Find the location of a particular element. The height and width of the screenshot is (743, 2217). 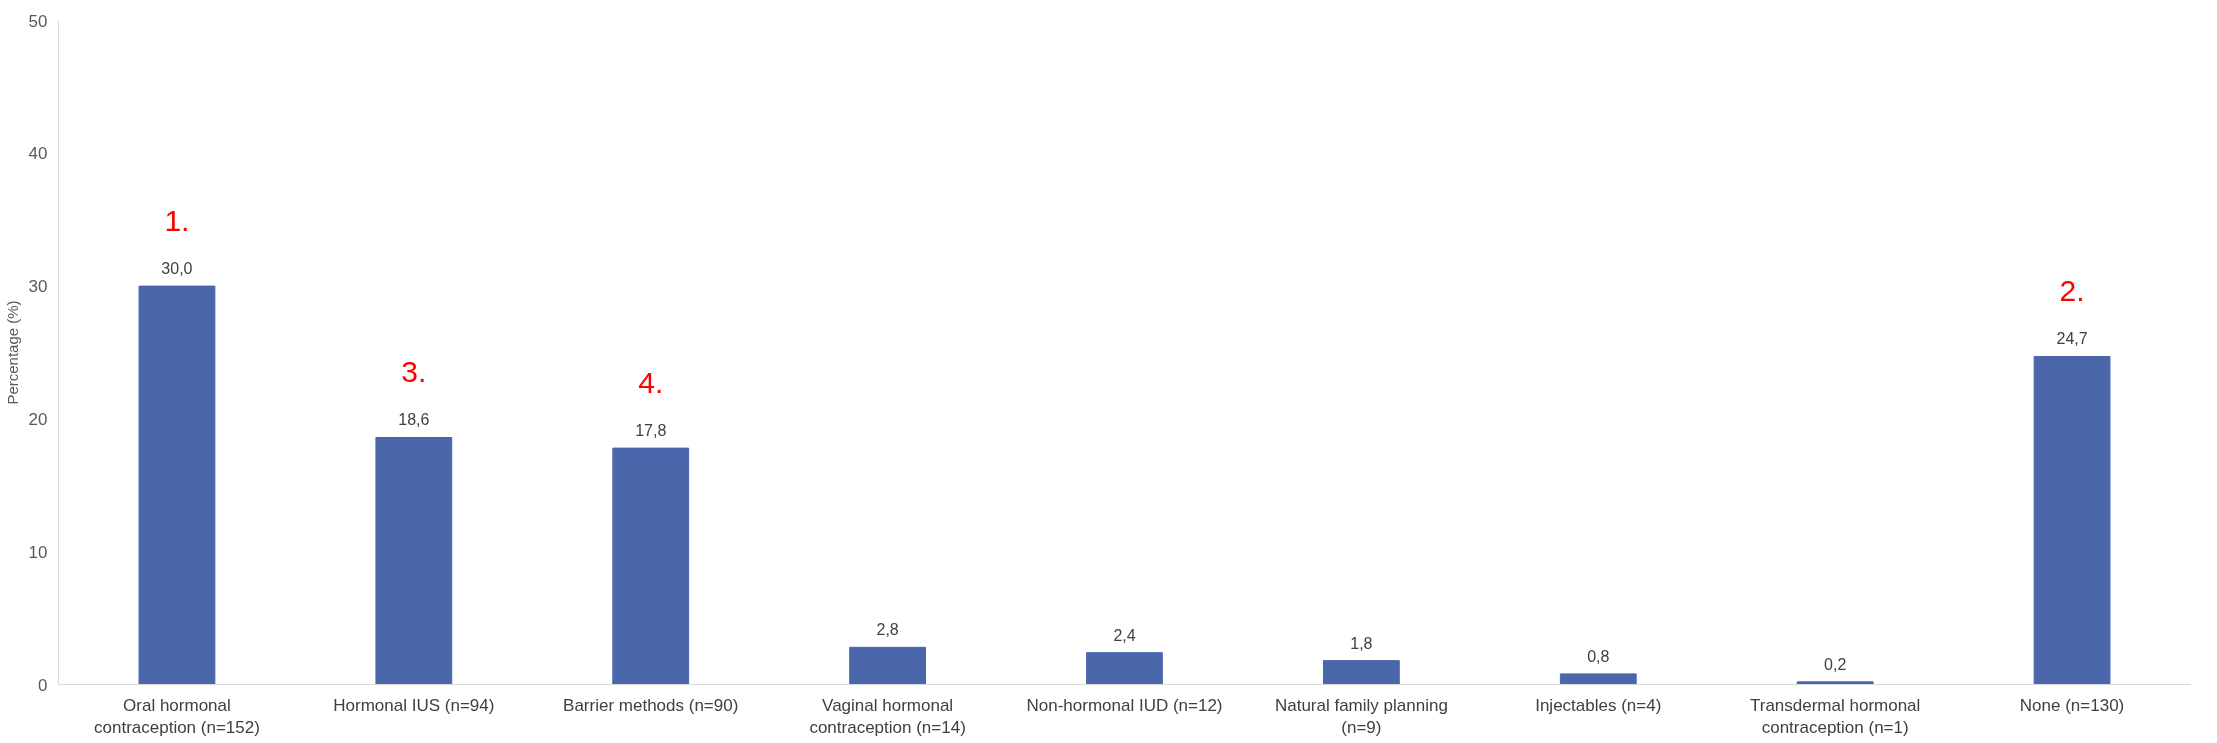

data-label: 0,8 is located at coordinates (1598, 656).